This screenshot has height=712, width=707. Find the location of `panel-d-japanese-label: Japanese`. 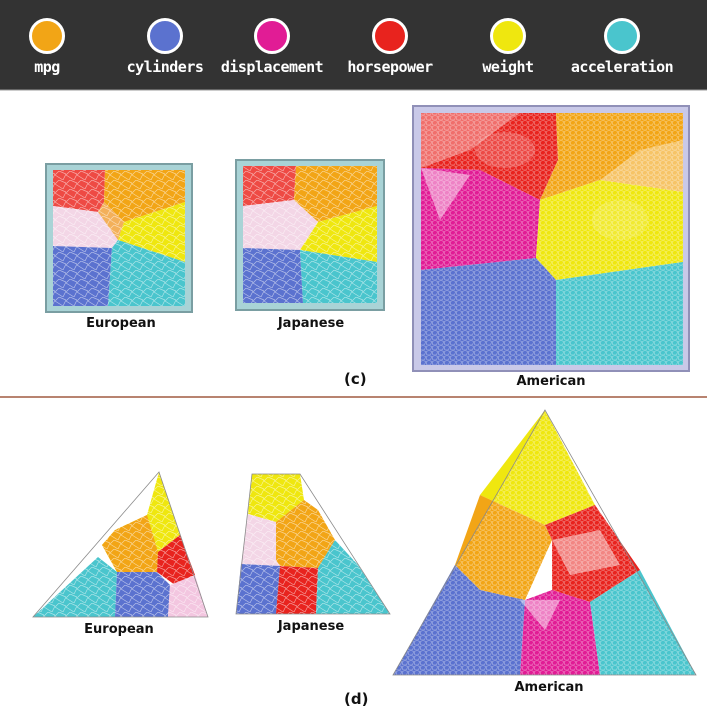

panel-d-japanese-label: Japanese is located at coordinates (311, 626).